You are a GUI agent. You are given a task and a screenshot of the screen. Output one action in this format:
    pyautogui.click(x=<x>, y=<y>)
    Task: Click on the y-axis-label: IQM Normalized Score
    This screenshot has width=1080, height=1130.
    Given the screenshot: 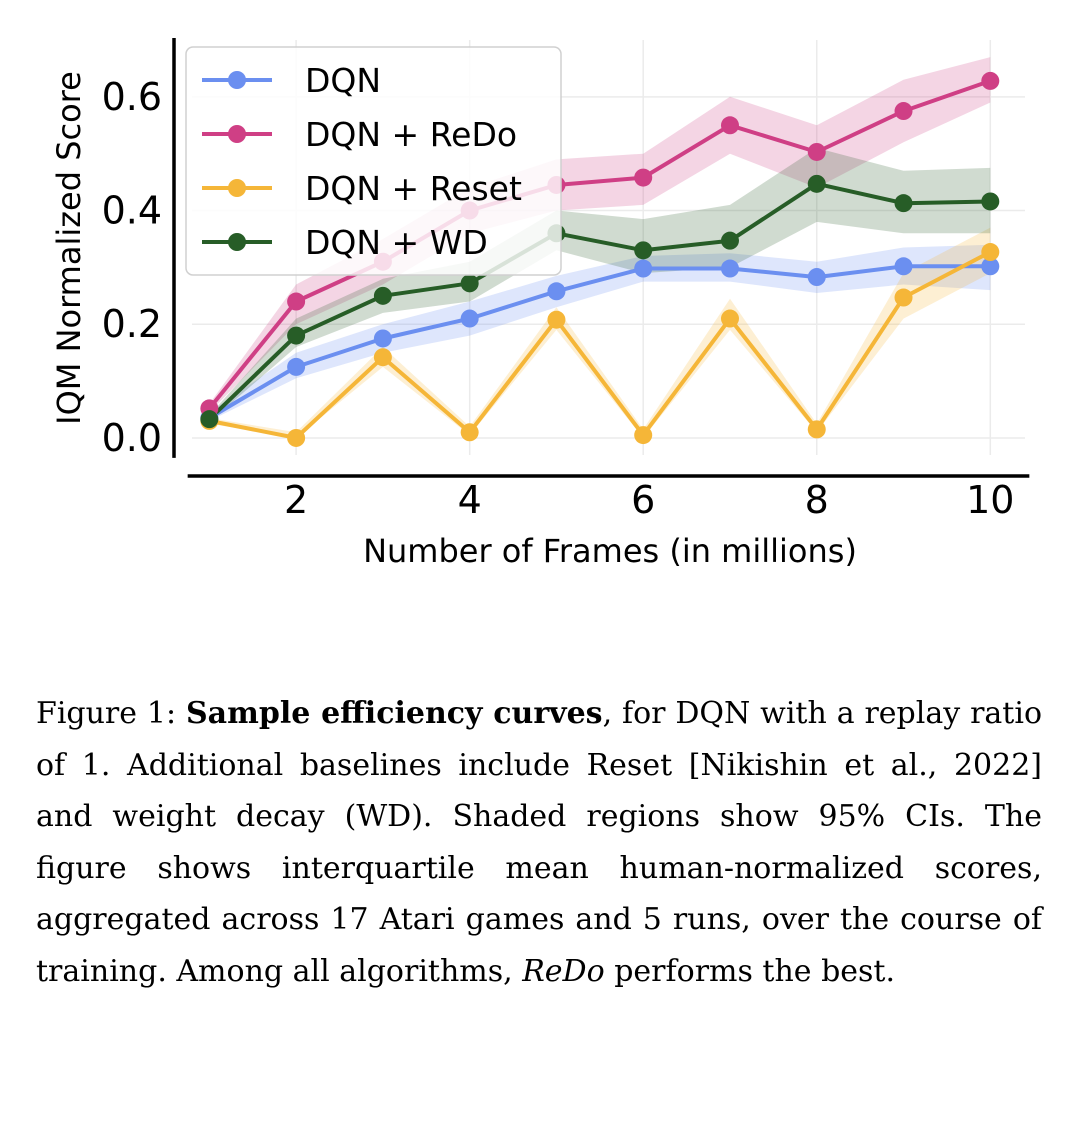 What is the action you would take?
    pyautogui.click(x=69, y=248)
    